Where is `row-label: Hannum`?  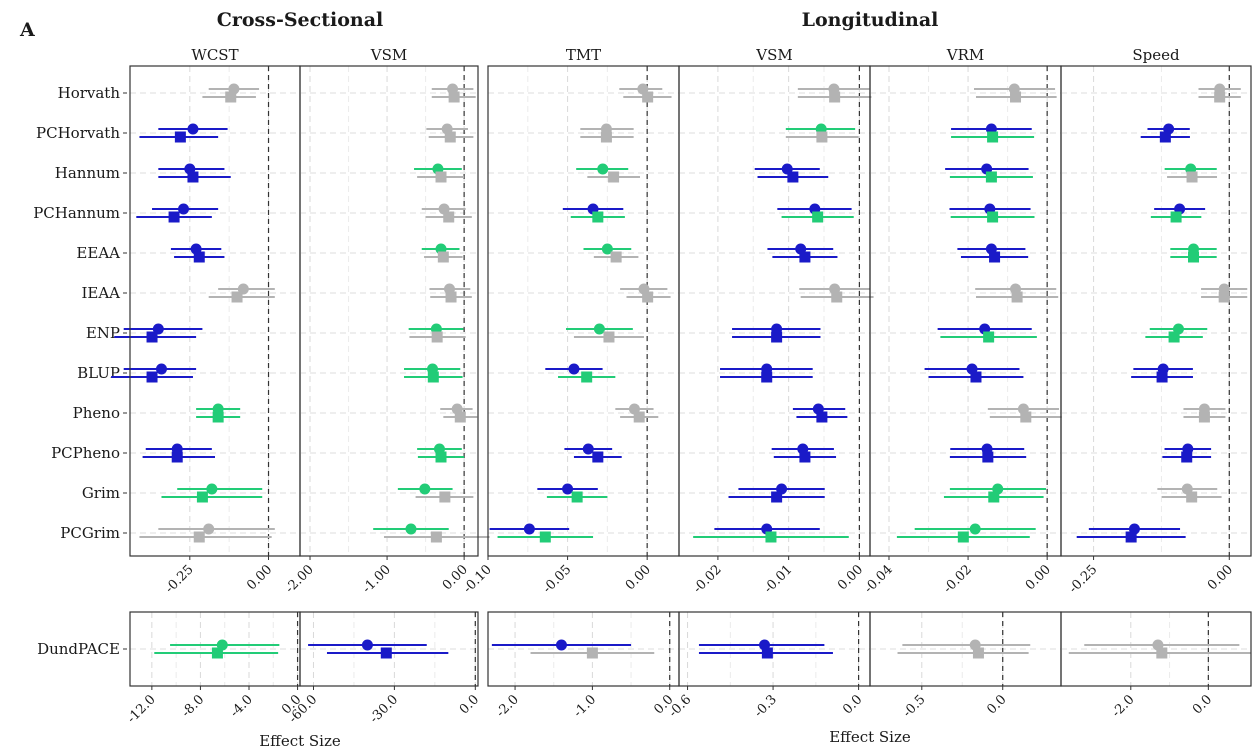
row-label: Hannum is located at coordinates (87, 173).